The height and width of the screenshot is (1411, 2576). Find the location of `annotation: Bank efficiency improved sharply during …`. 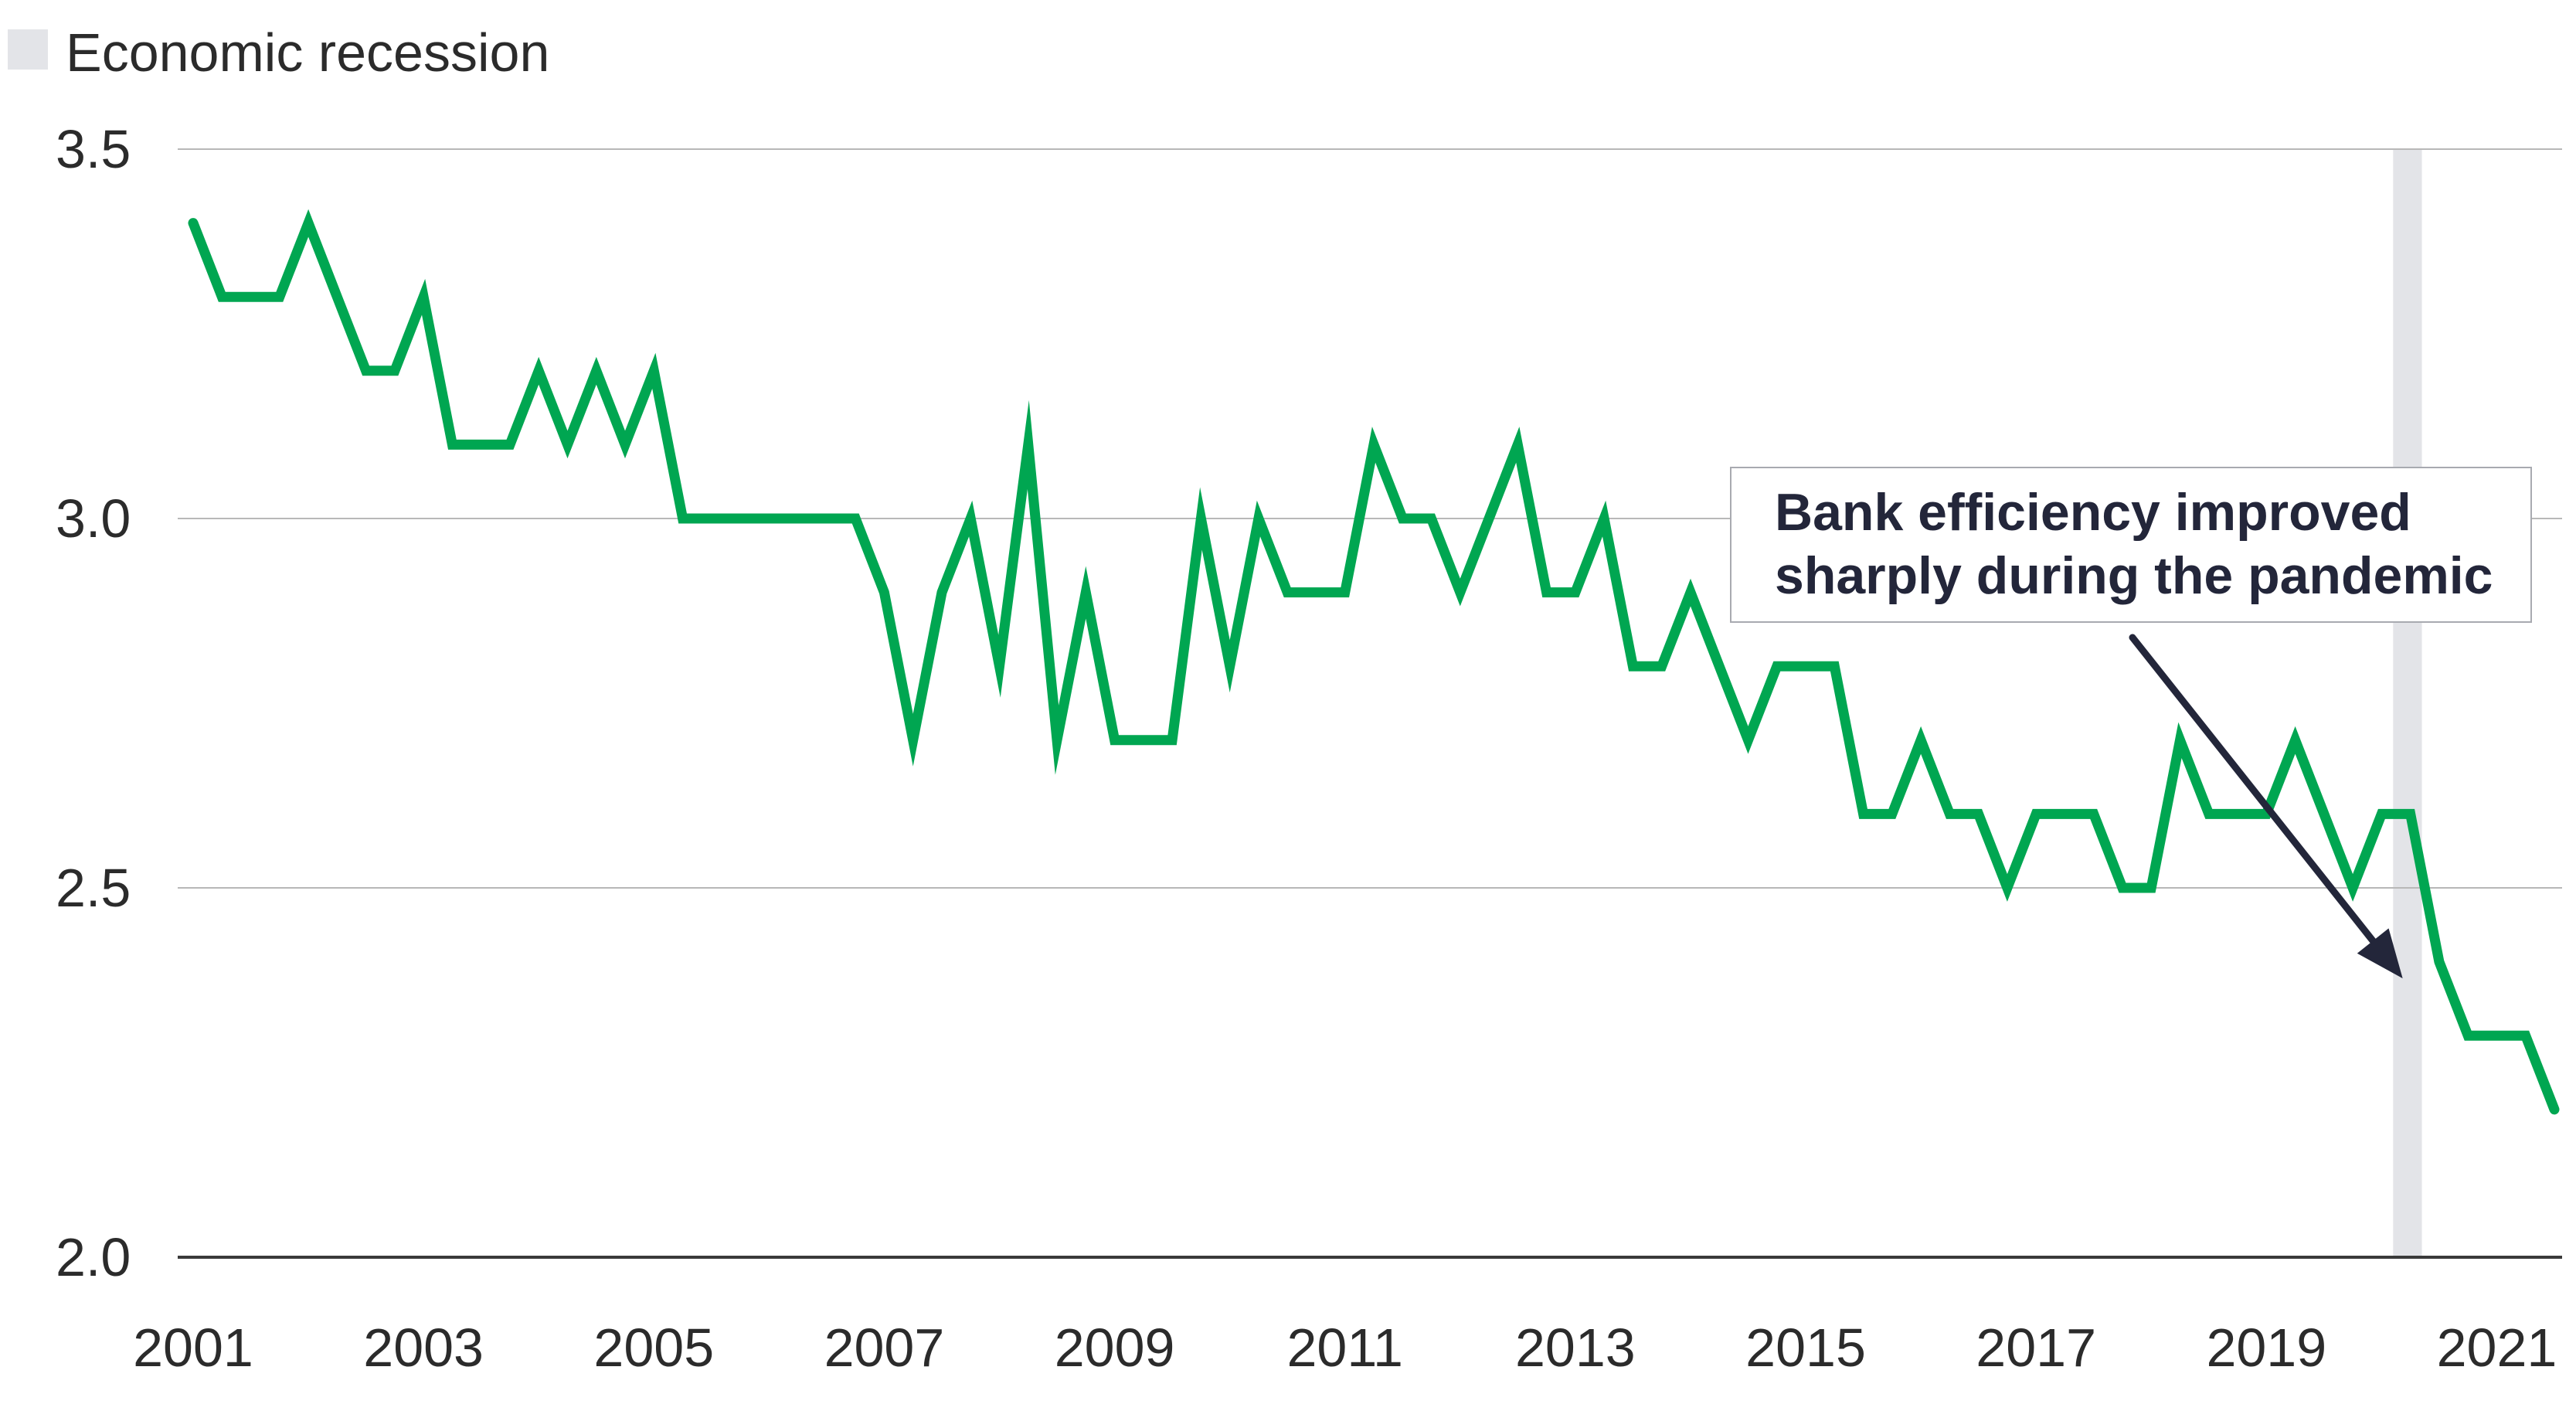

annotation: Bank efficiency improved sharply during … is located at coordinates (2131, 723).